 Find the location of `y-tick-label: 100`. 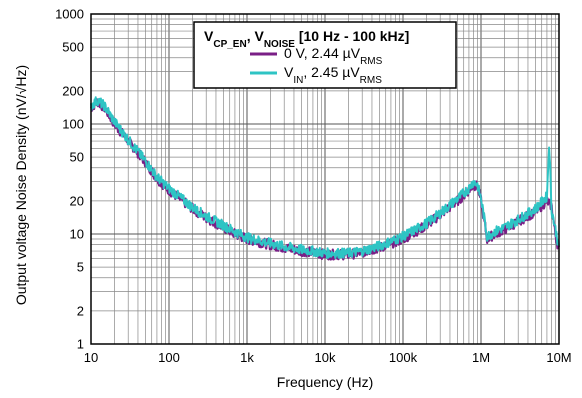

y-tick-label: 100 is located at coordinates (73, 124).